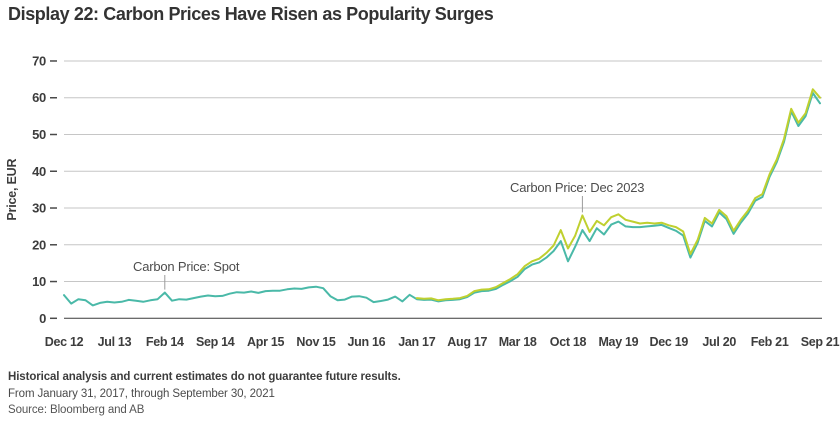 Image resolution: width=840 pixels, height=424 pixels. I want to click on x-tick-label: Feb 14, so click(165, 342).